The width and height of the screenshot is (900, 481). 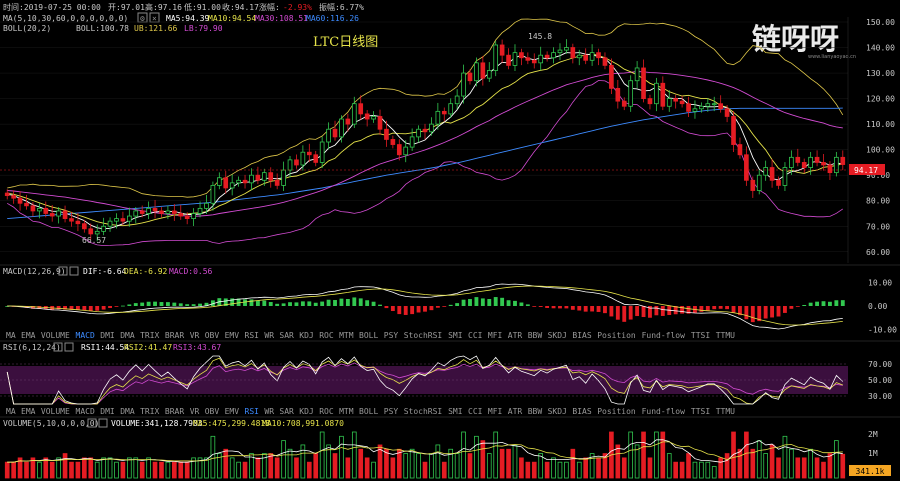 I want to click on tab-ttmu: TTMU, so click(x=725, y=335).